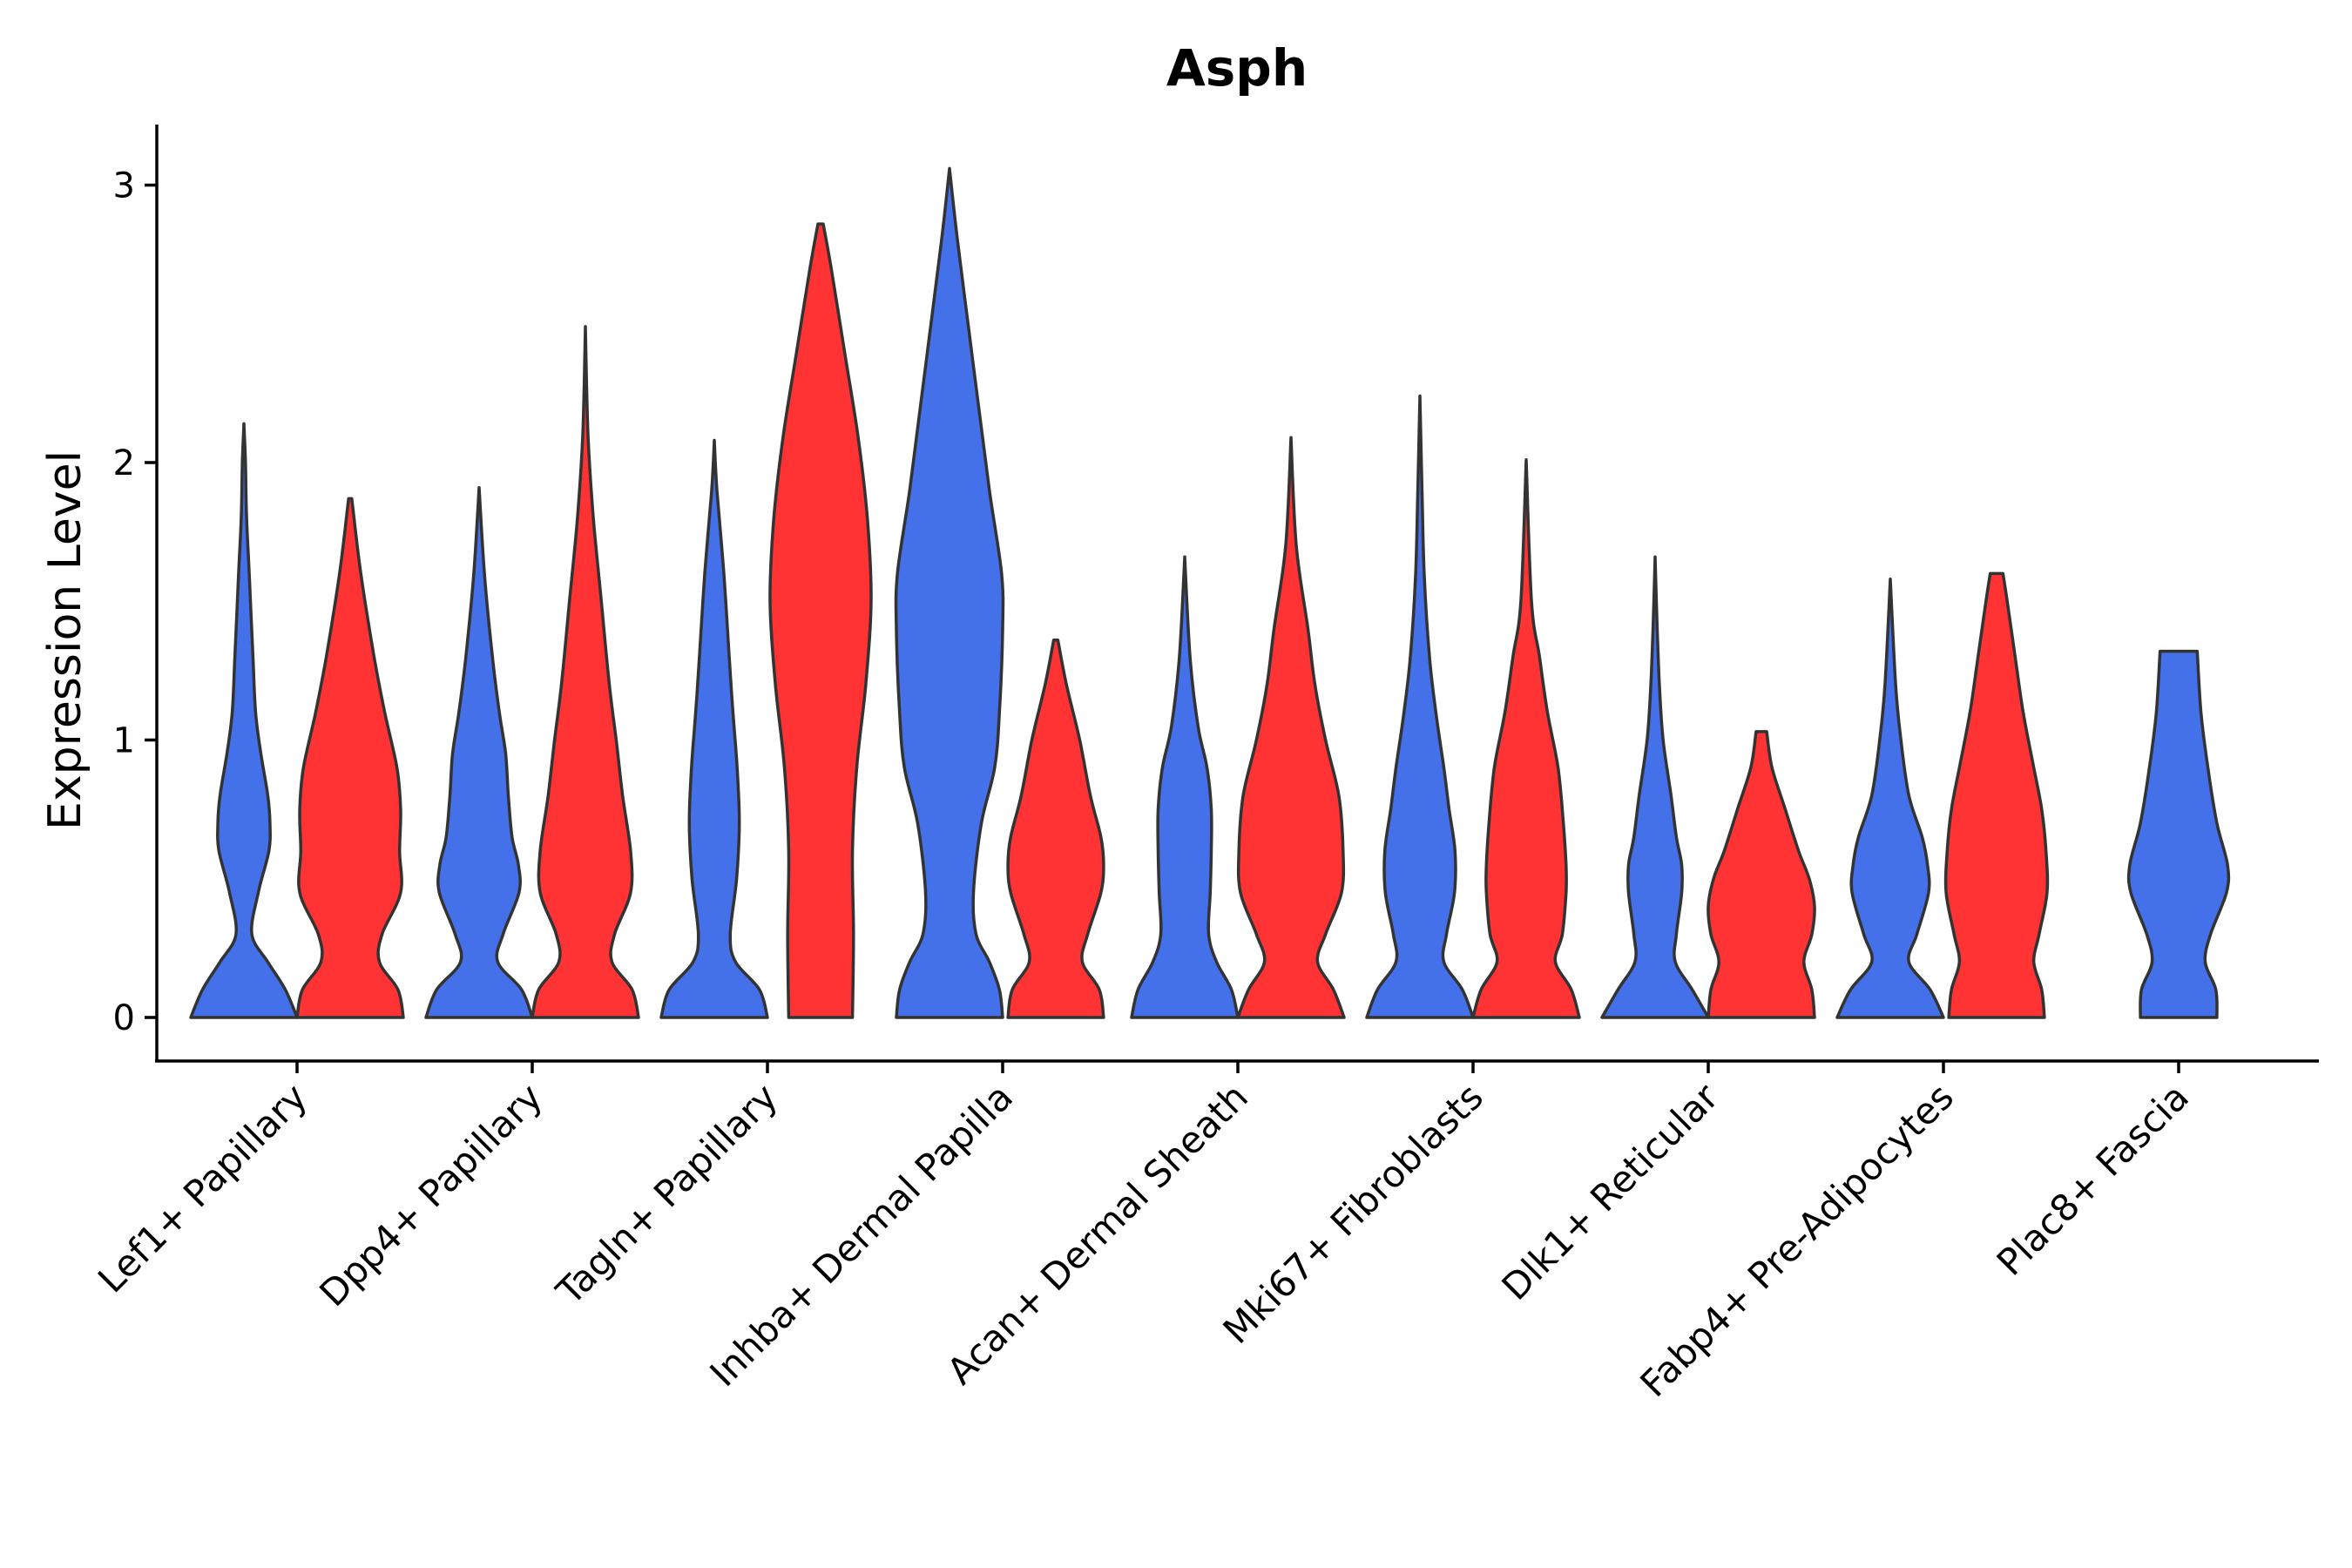 The width and height of the screenshot is (2352, 1568). What do you see at coordinates (124, 186) in the screenshot?
I see `y-tick-label: 3` at bounding box center [124, 186].